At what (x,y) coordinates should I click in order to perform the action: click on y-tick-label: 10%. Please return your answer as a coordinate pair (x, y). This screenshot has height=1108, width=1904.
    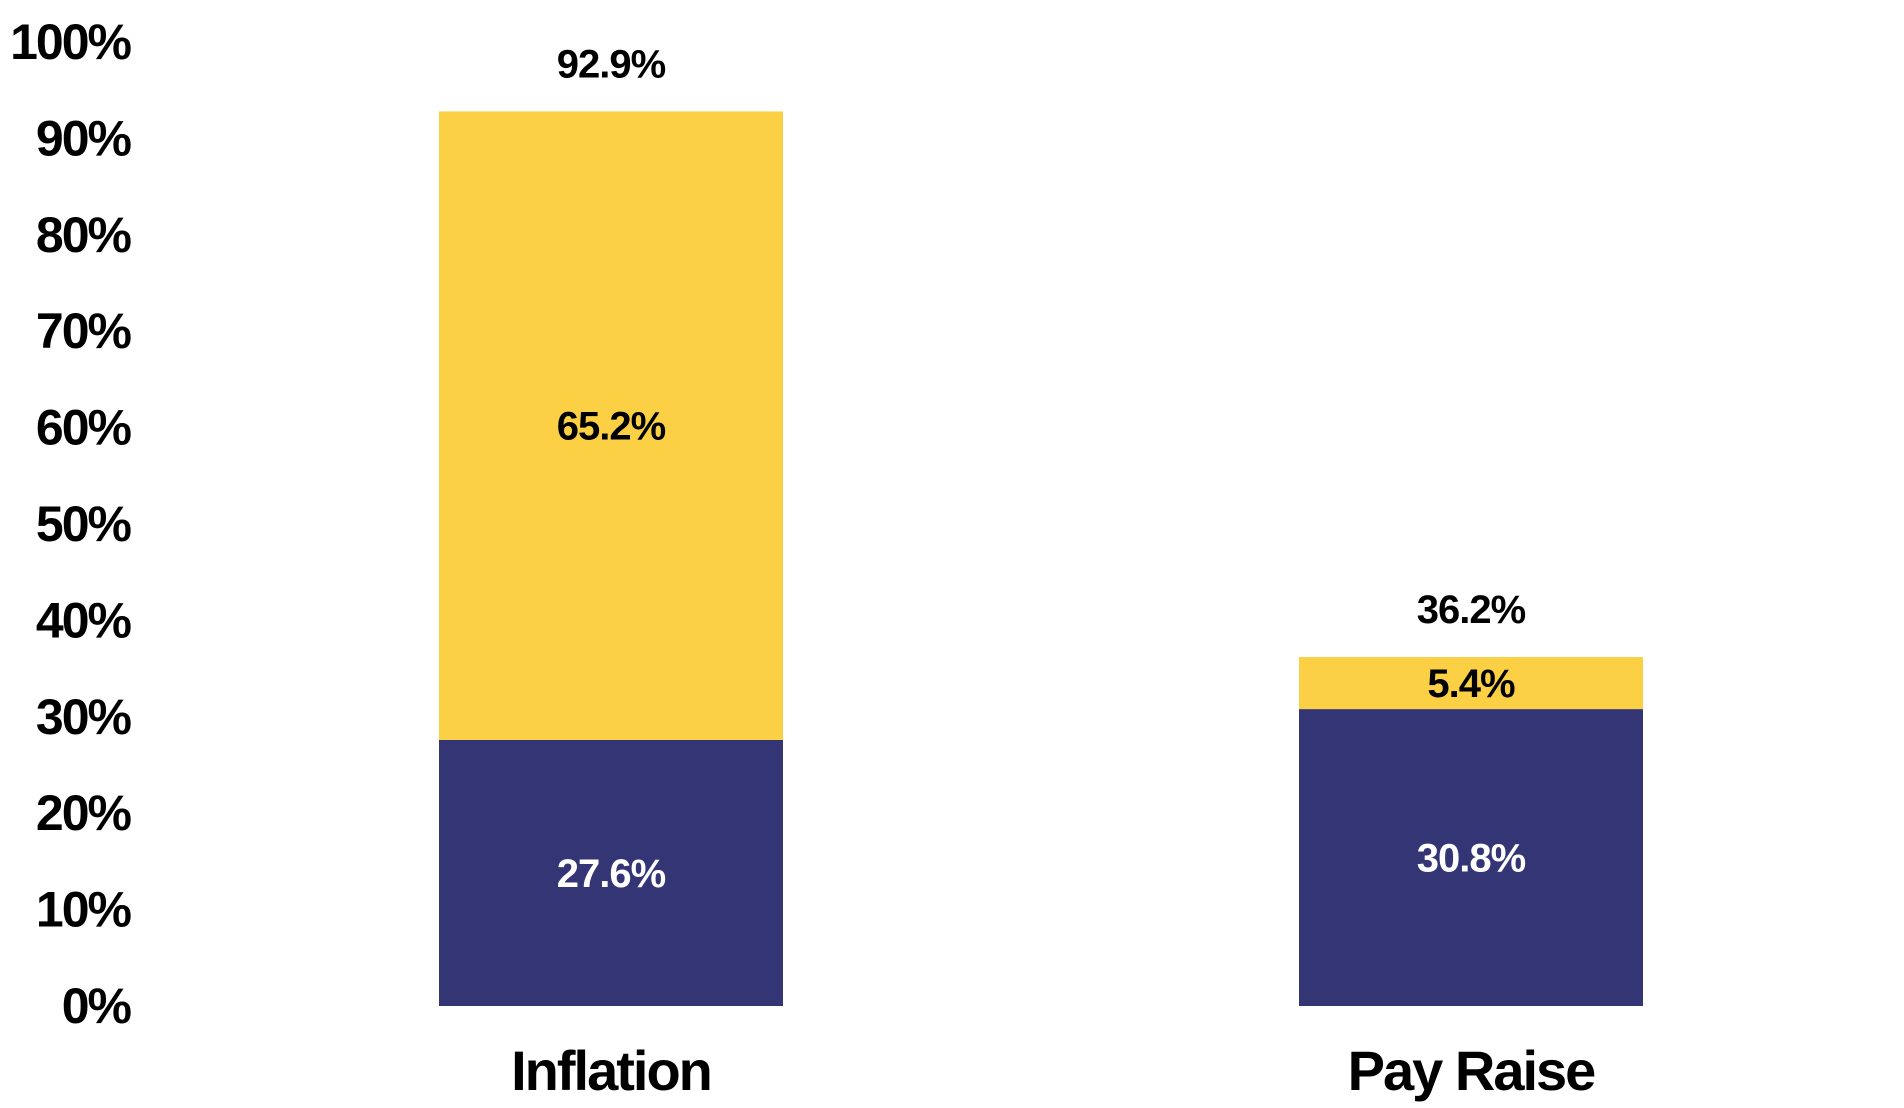
    Looking at the image, I should click on (84, 910).